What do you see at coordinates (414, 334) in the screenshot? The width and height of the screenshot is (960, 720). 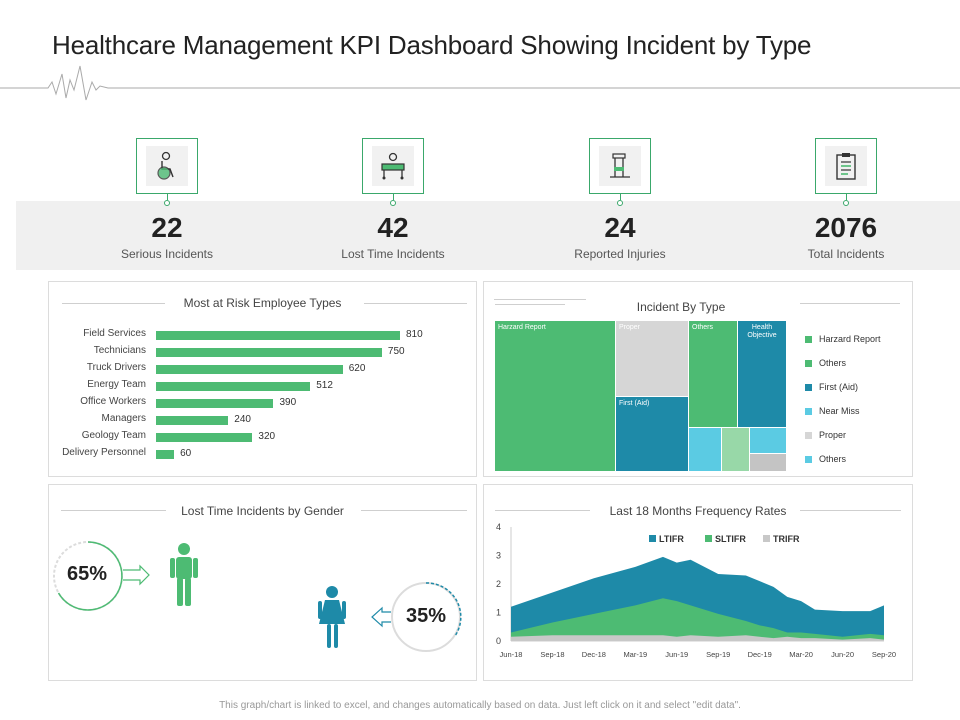 I see `bar-value-label: 810` at bounding box center [414, 334].